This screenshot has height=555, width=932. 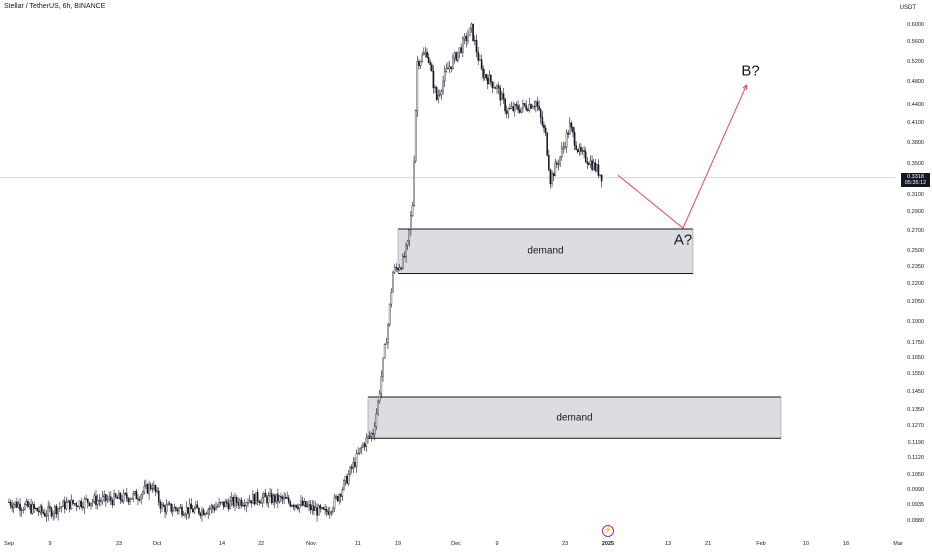 What do you see at coordinates (708, 544) in the screenshot?
I see `time-tick-label: 21` at bounding box center [708, 544].